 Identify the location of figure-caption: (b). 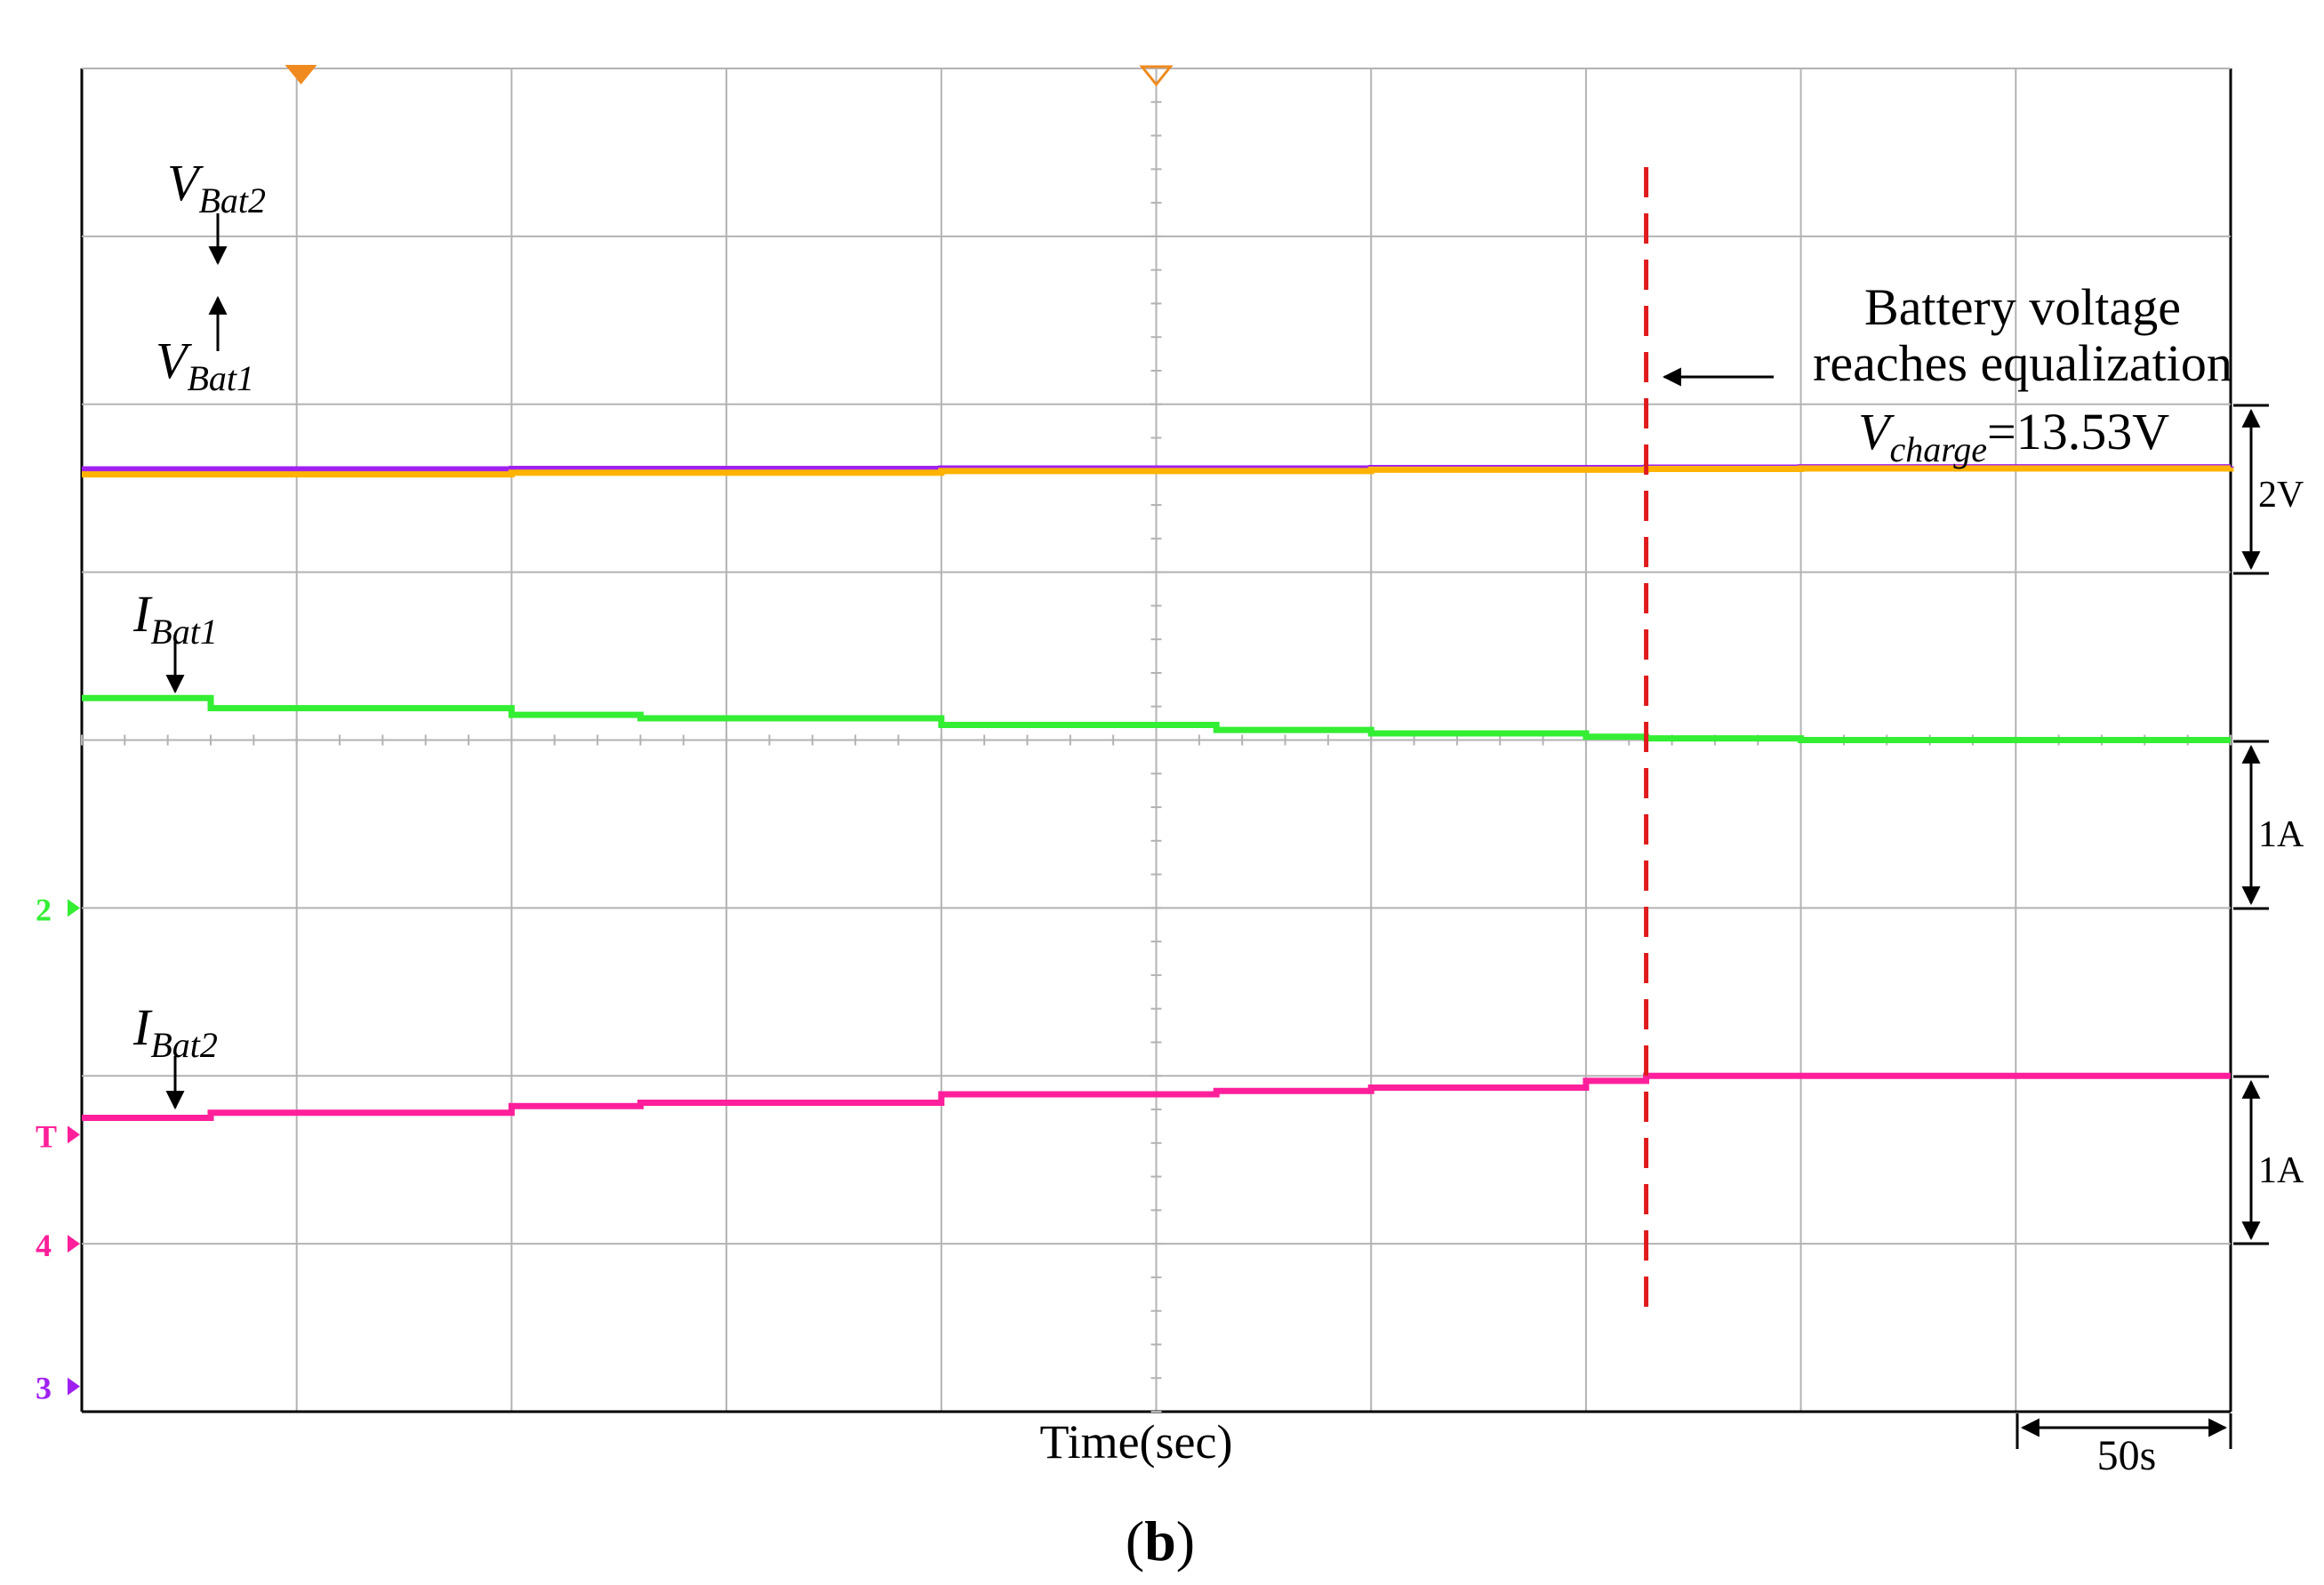
(1160, 1541).